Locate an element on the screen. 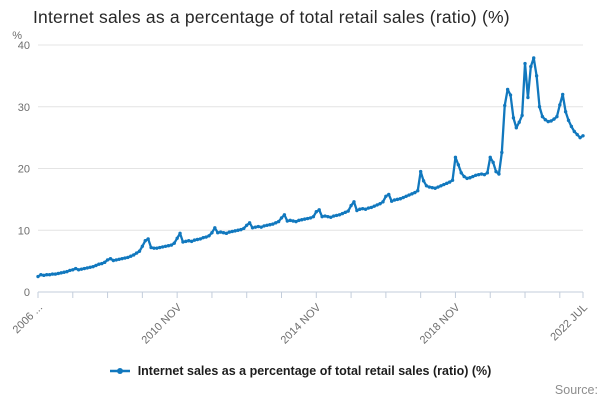 The width and height of the screenshot is (600, 400). svg-text: 2010 NOV is located at coordinates (161, 323).